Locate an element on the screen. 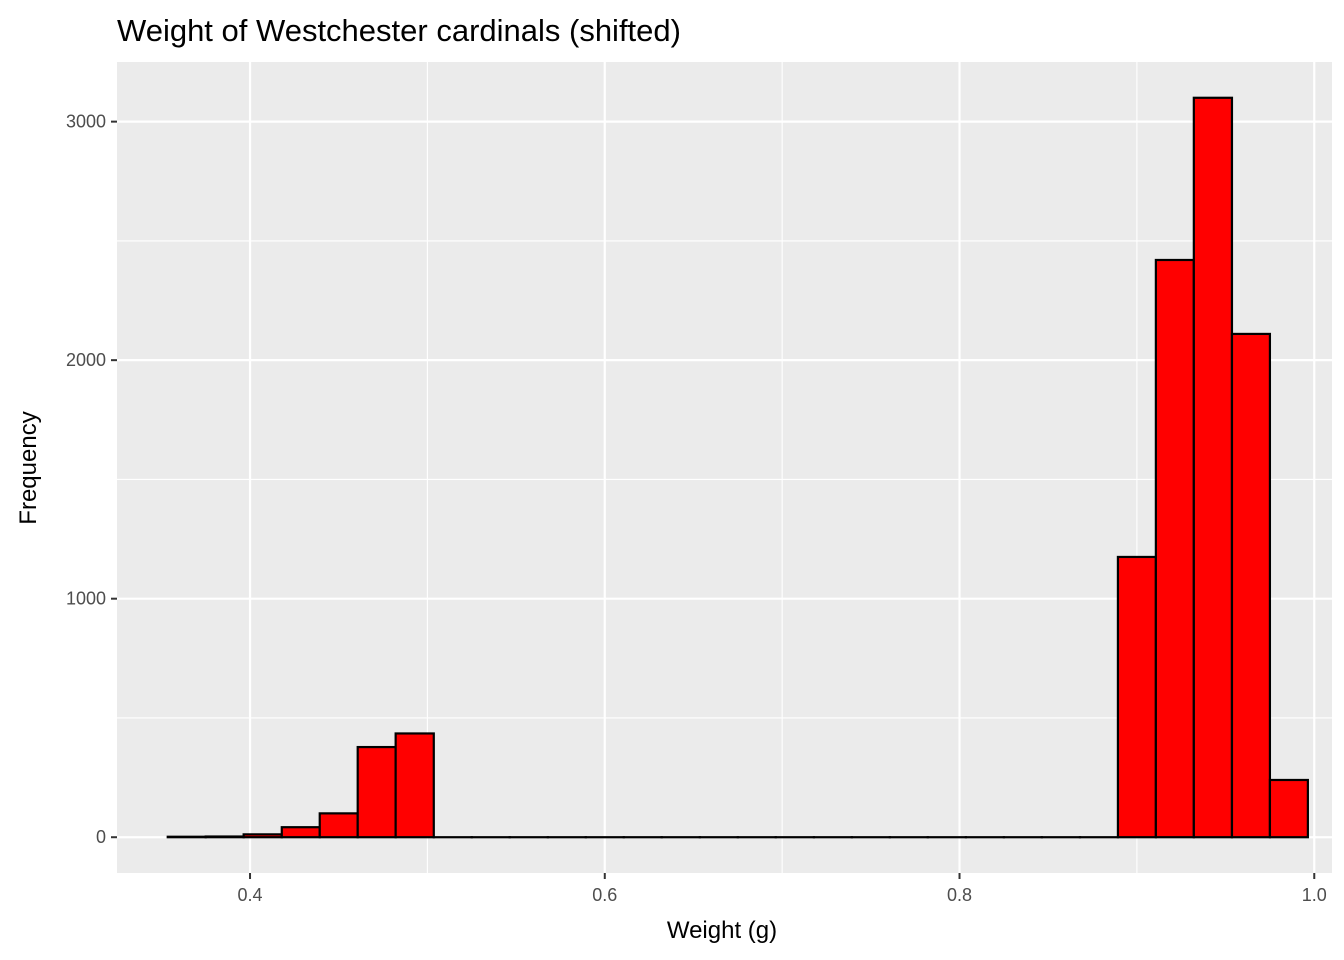 This screenshot has width=1344, height=960. y-tick-label: 0 is located at coordinates (101, 837).